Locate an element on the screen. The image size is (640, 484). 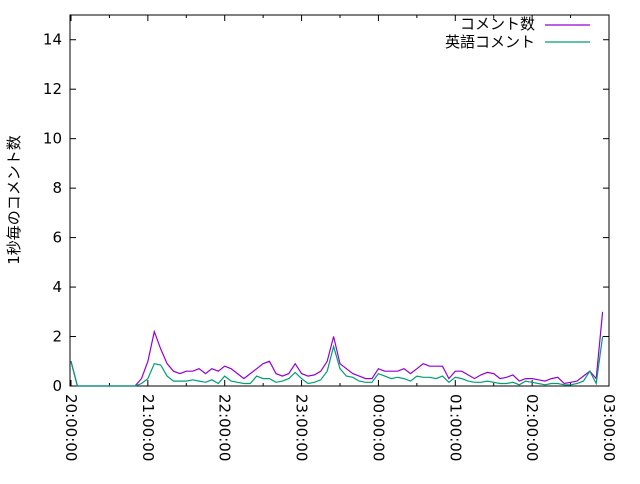
x-tick-label: 23:00:00 is located at coordinates (302, 427).